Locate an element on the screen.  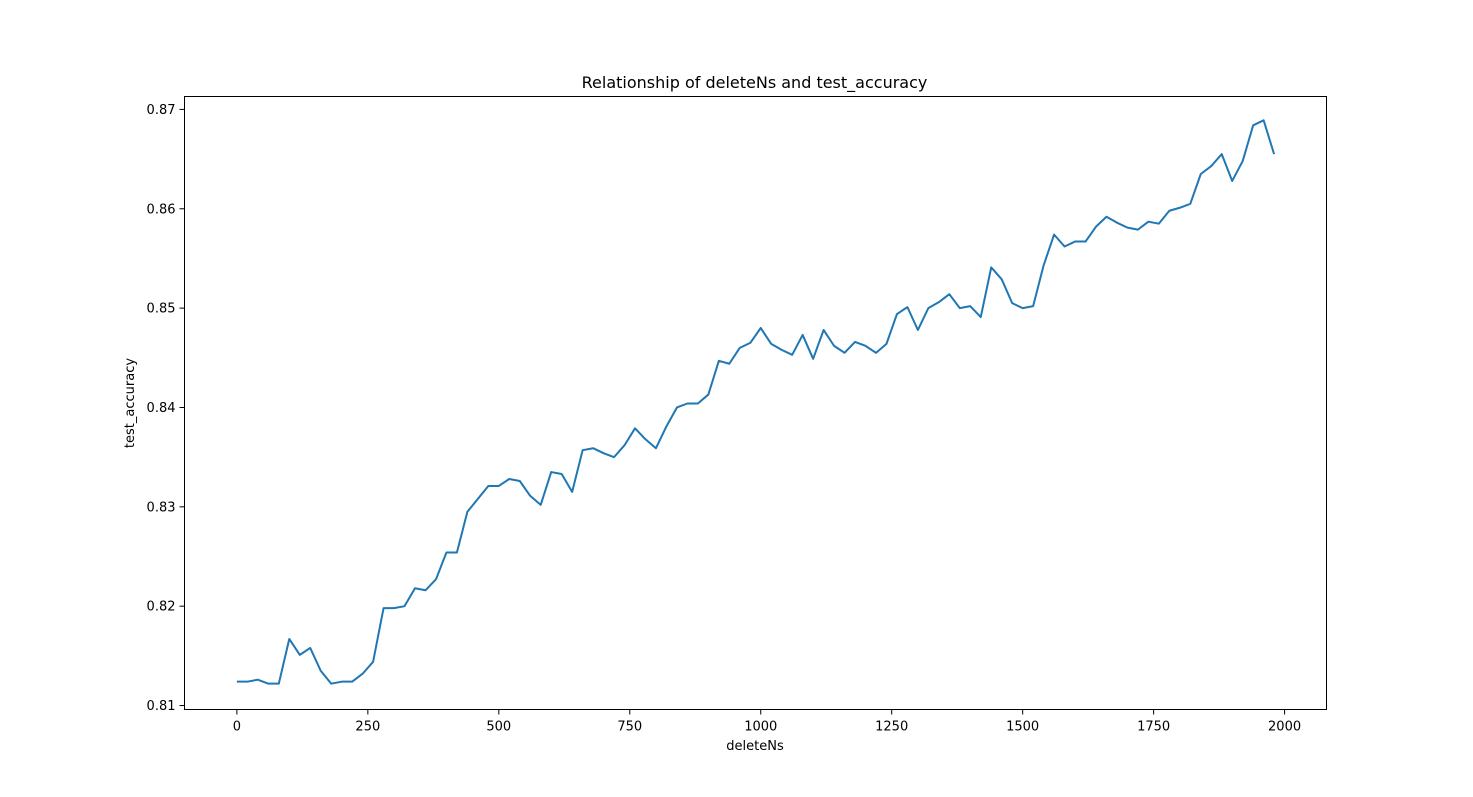
x-tick-label: 500 is located at coordinates (498, 727).